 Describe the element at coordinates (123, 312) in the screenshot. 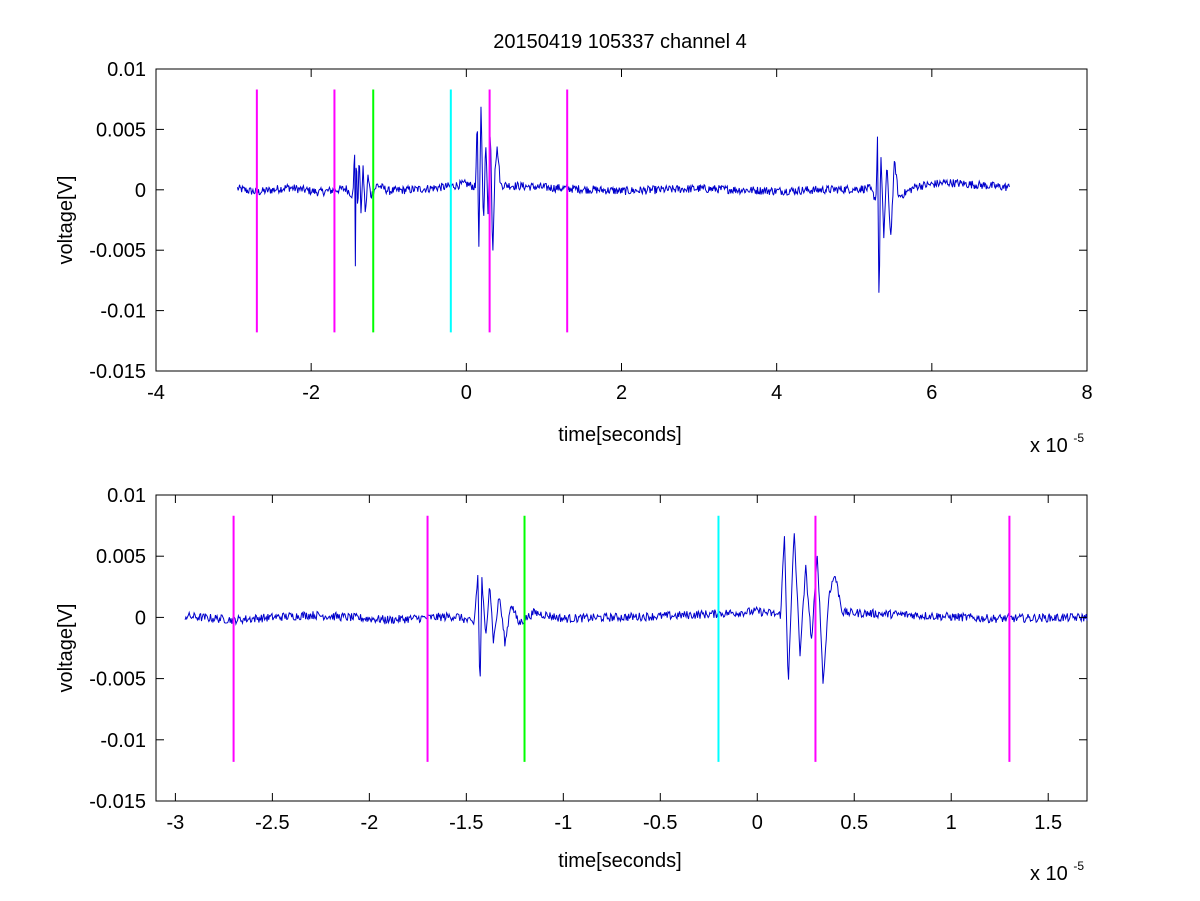

I see `top-y-tick-label: -0.01` at that location.